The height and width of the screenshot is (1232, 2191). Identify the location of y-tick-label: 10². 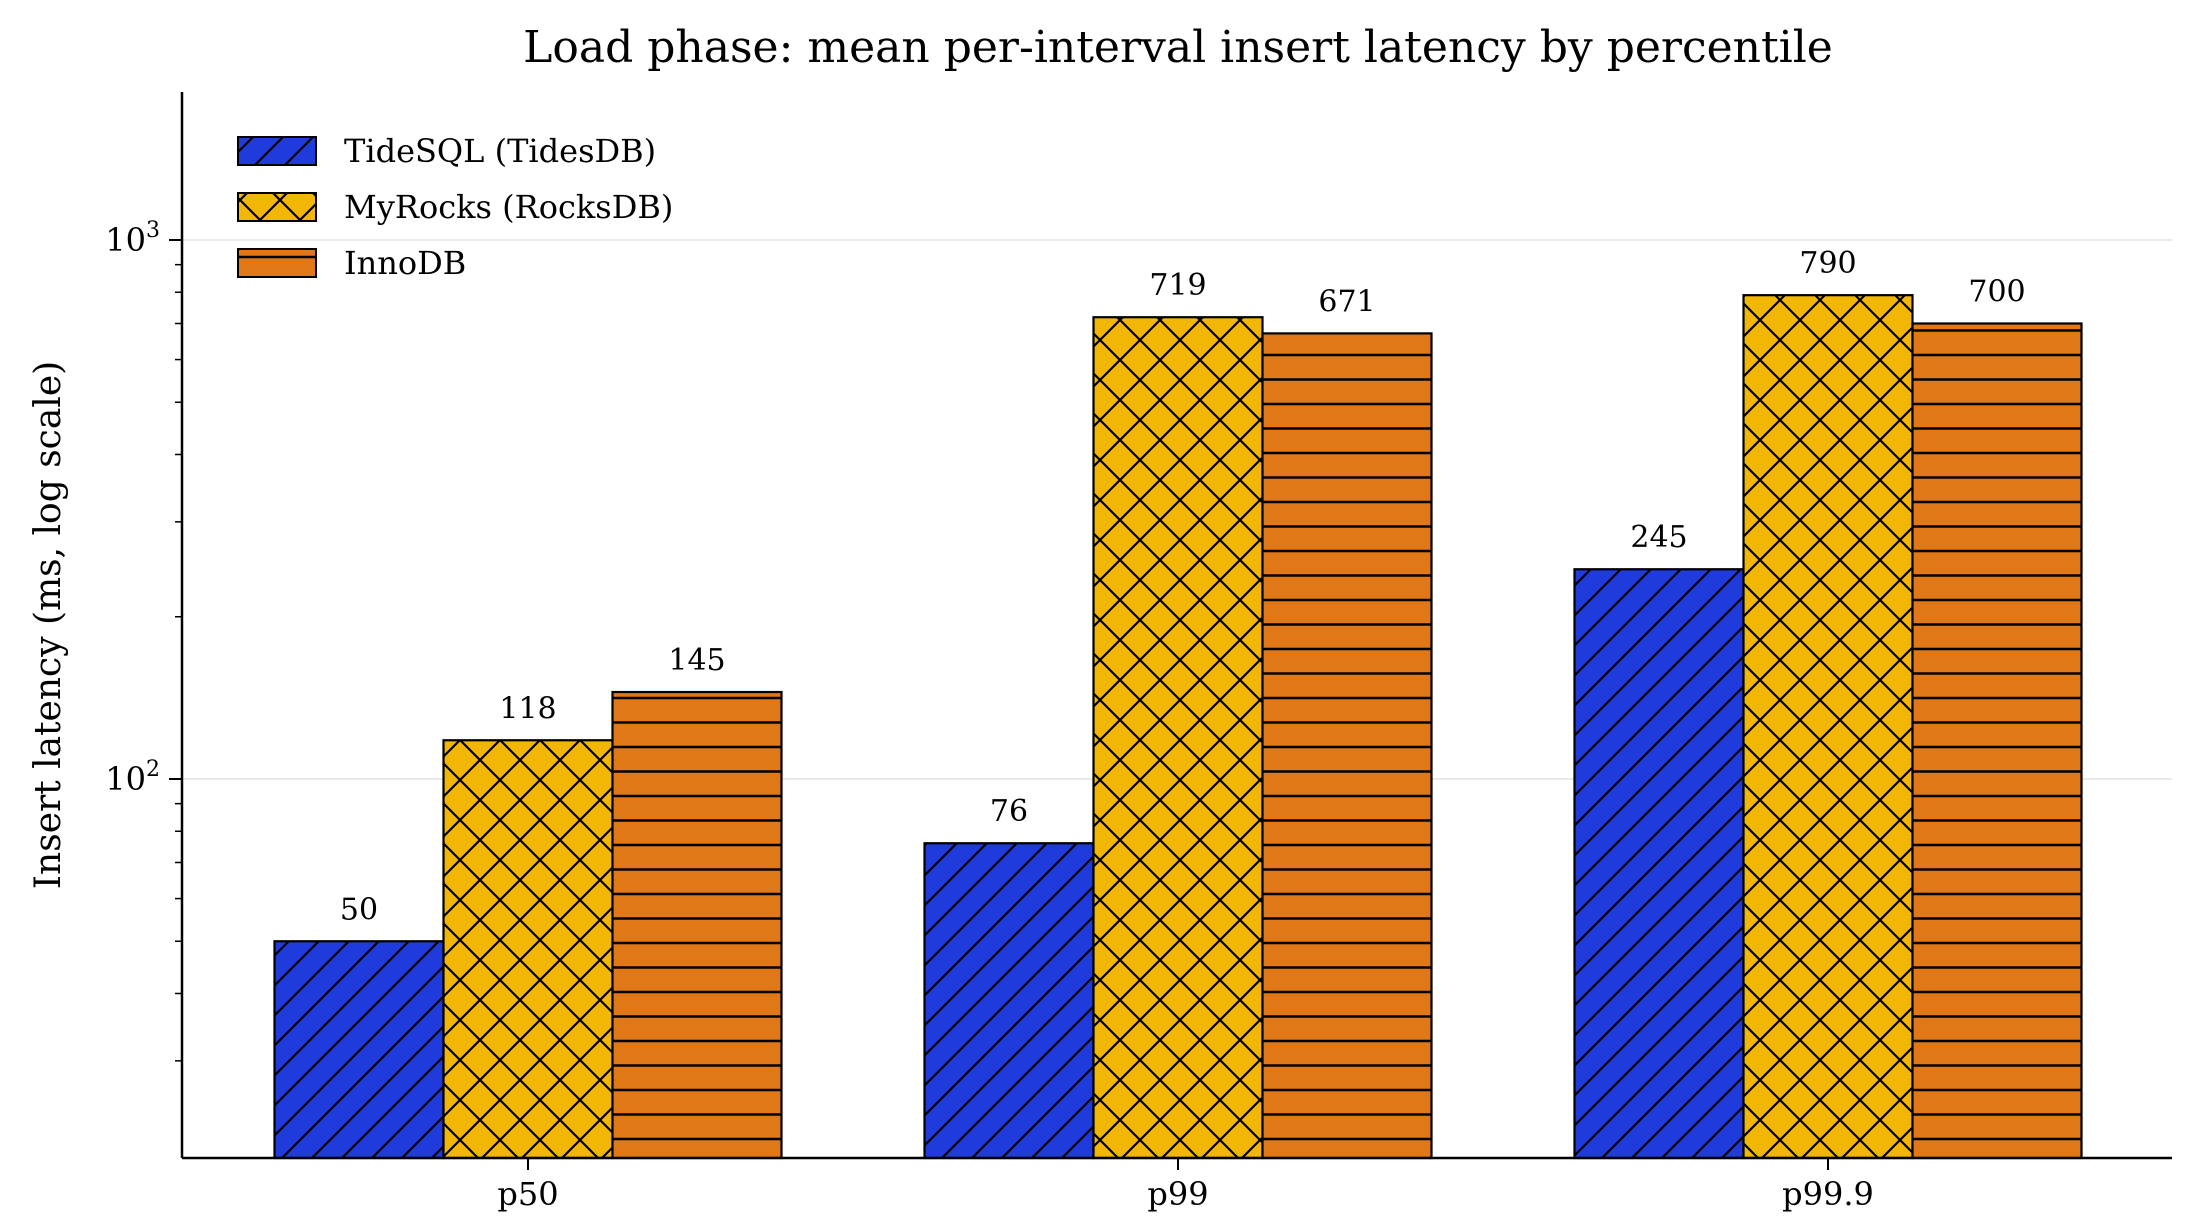
(132, 777).